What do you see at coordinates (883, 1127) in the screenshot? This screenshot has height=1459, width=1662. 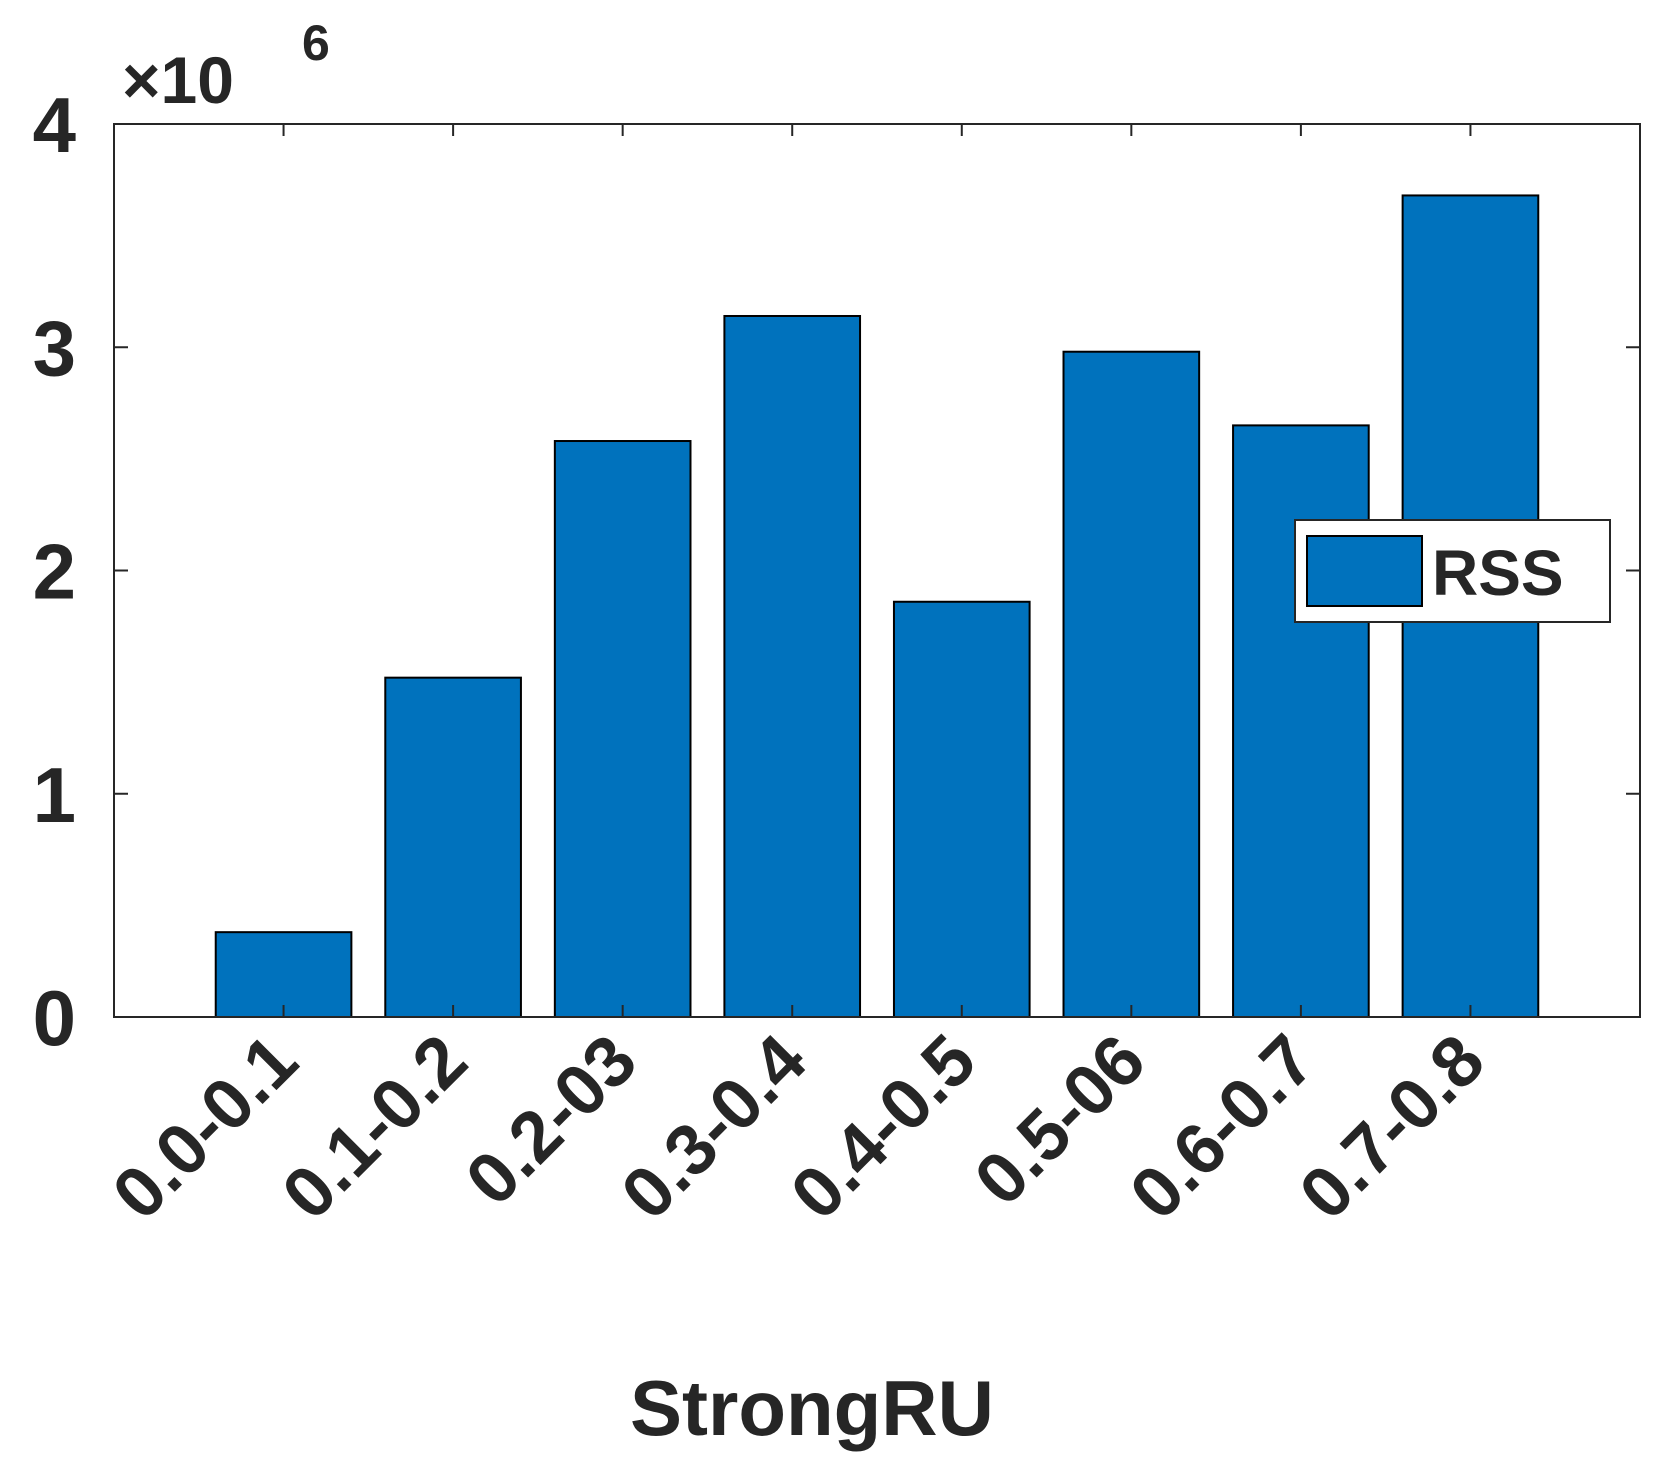 I see `x-tick-label-0.4-0.5: 0.4-0.5` at bounding box center [883, 1127].